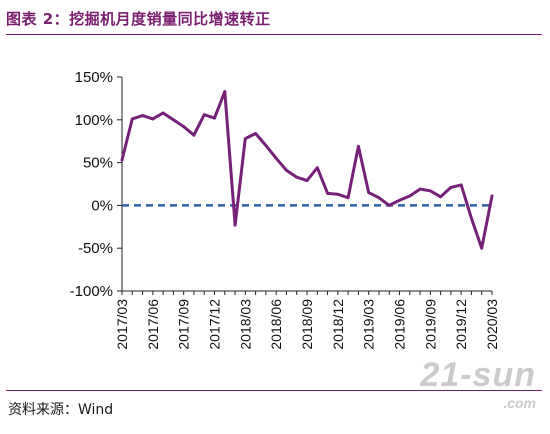  What do you see at coordinates (153, 324) in the screenshot?
I see `x-tick-label: 2017/06` at bounding box center [153, 324].